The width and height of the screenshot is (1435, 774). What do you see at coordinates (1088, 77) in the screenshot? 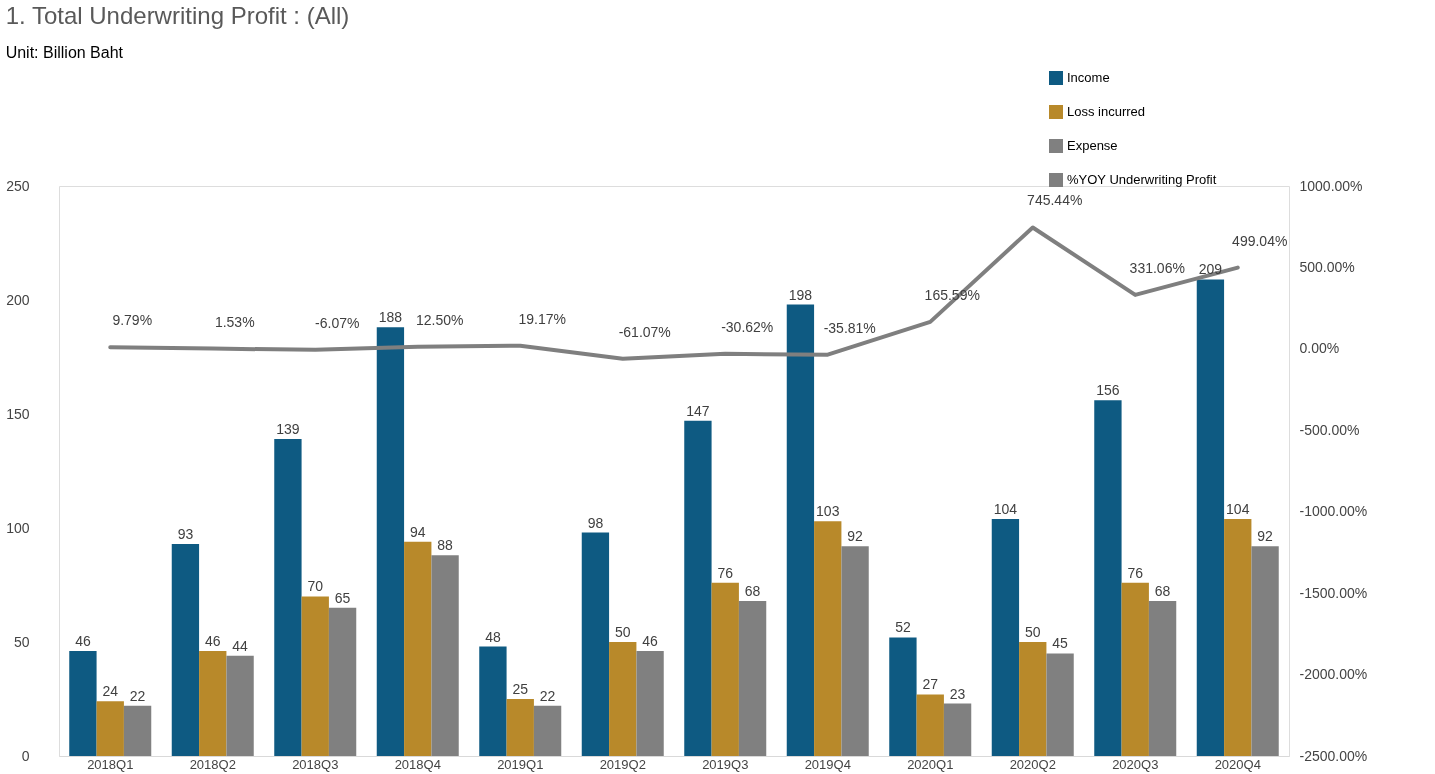
I see `legend-label: Income` at bounding box center [1088, 77].